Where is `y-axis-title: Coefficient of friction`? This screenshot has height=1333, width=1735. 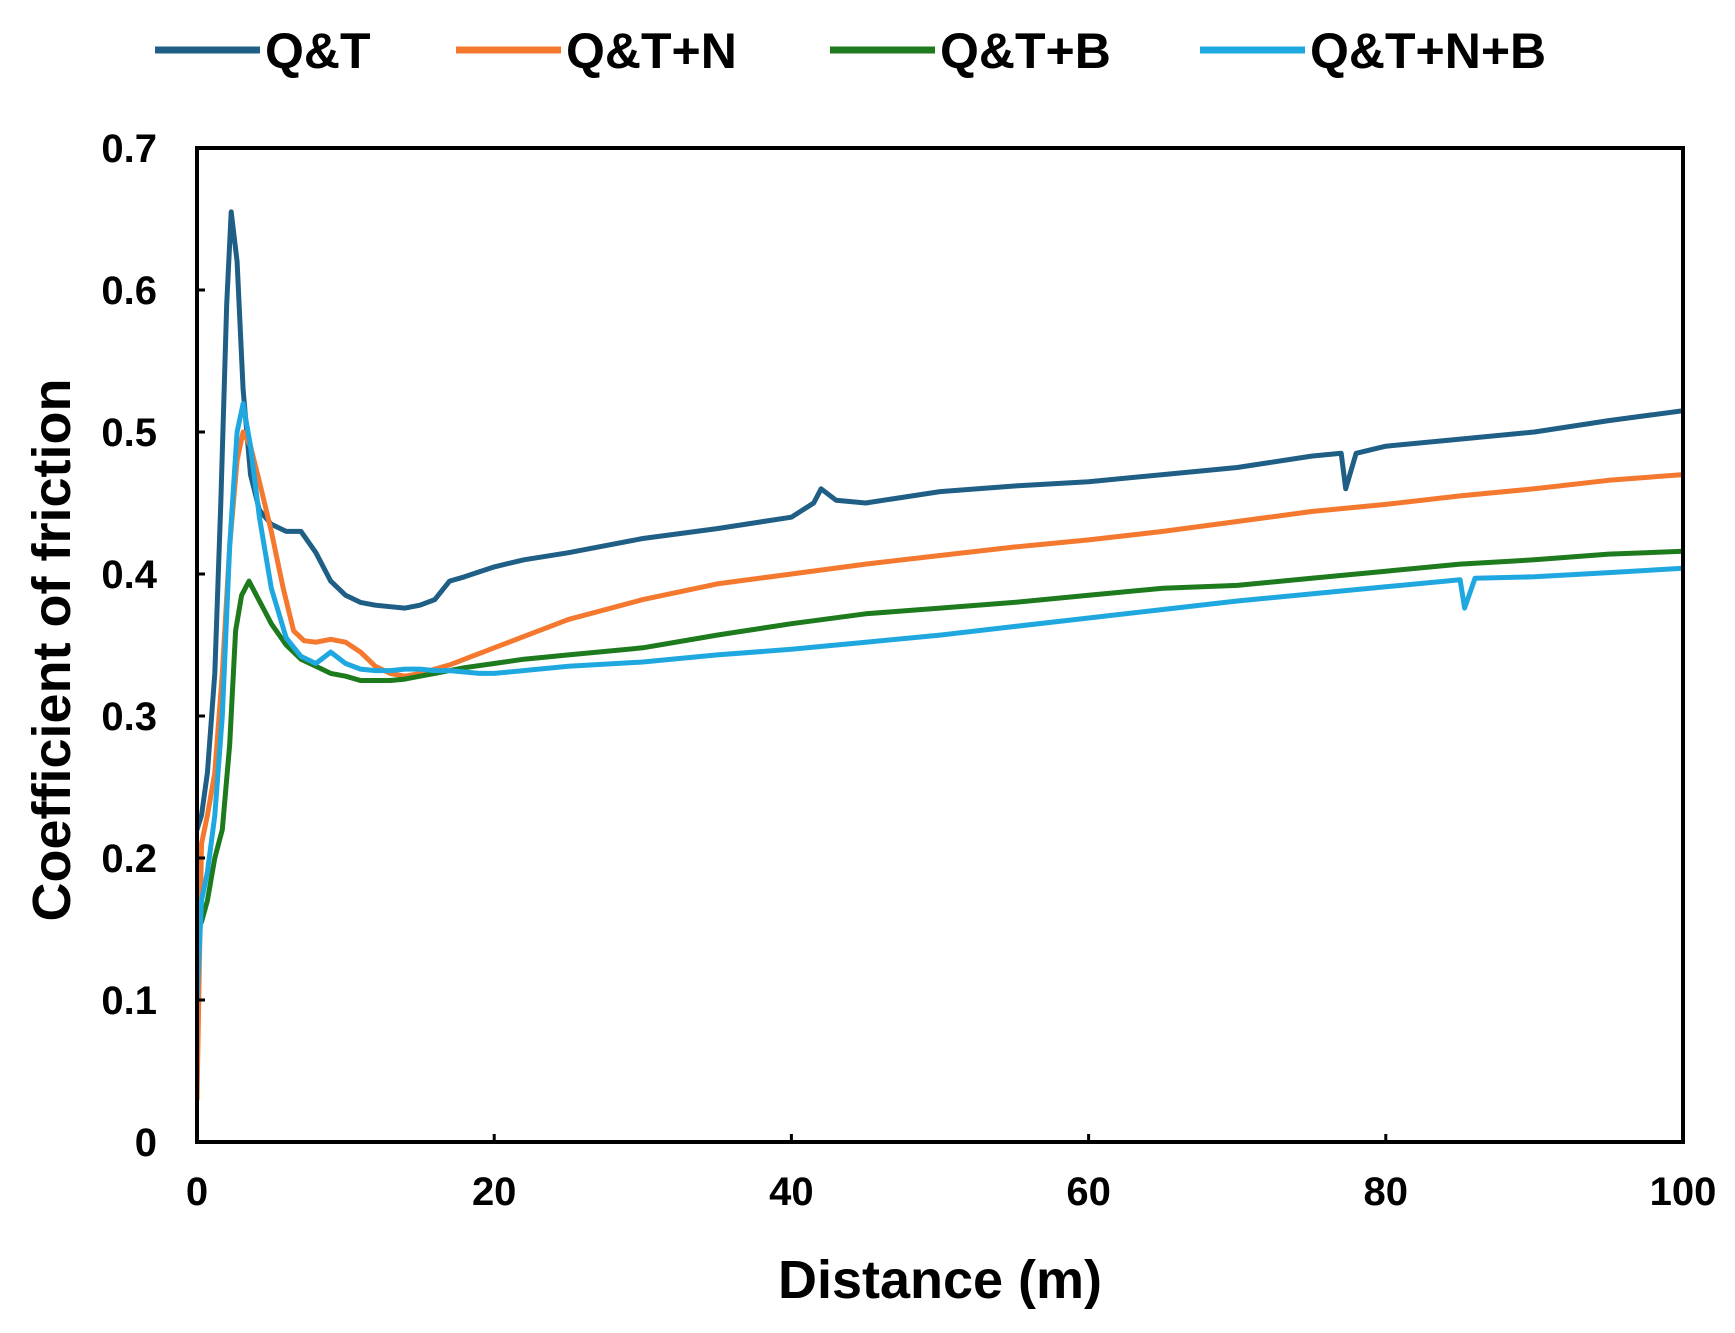 y-axis-title: Coefficient of friction is located at coordinates (52, 650).